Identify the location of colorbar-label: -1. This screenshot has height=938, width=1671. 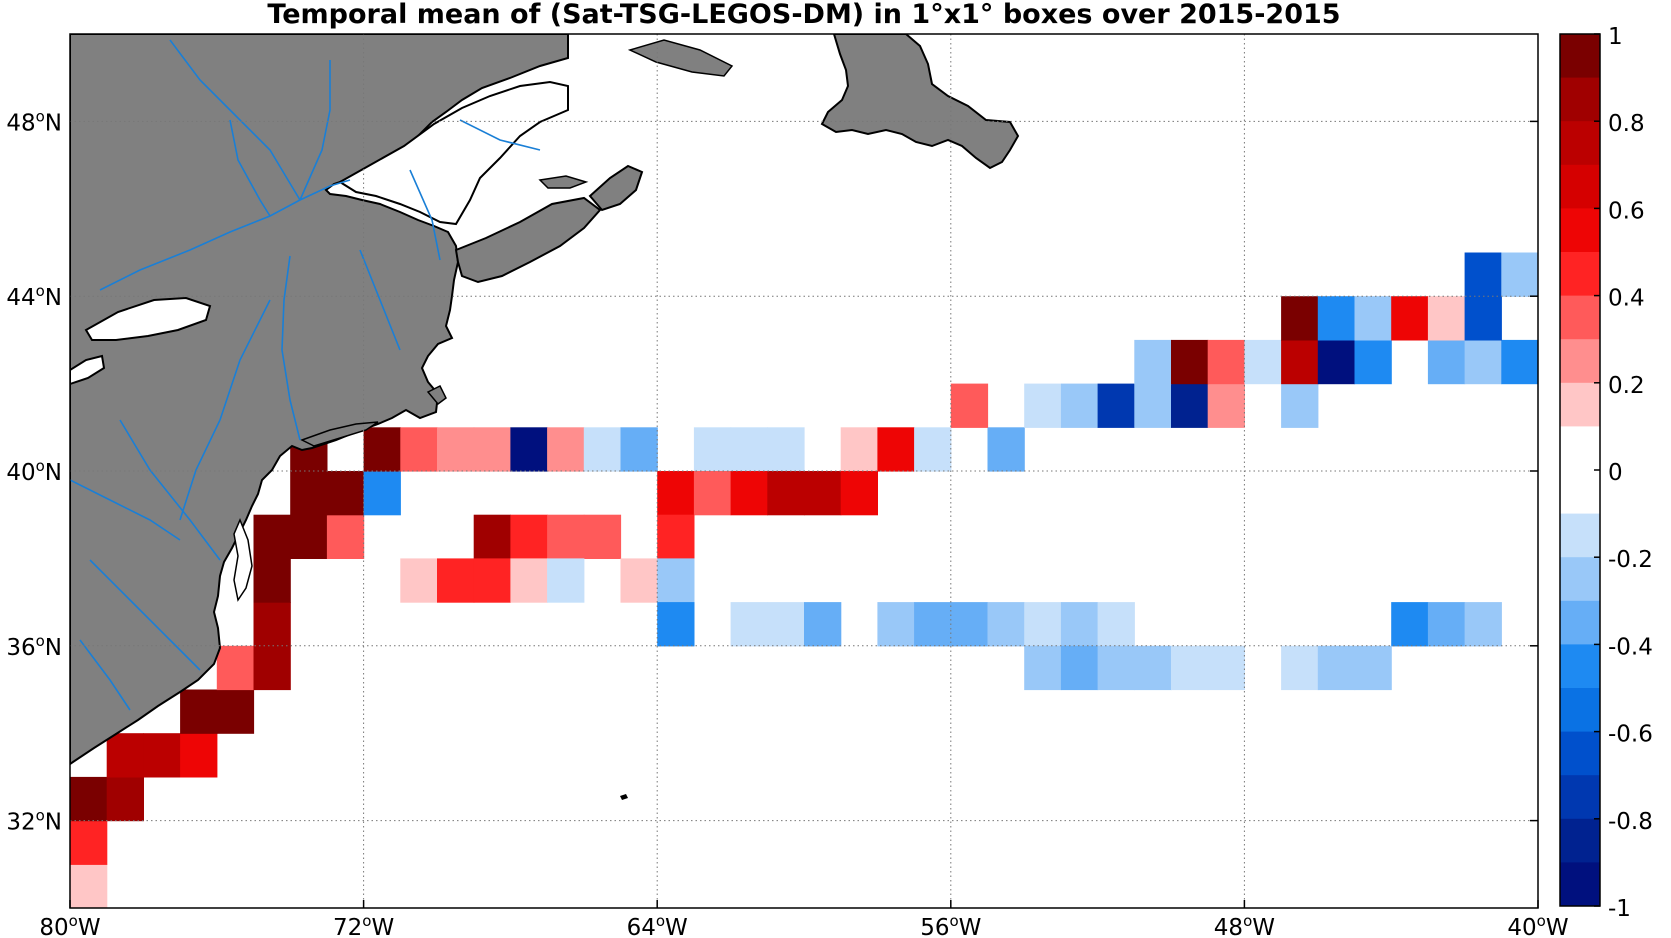
(1619, 909).